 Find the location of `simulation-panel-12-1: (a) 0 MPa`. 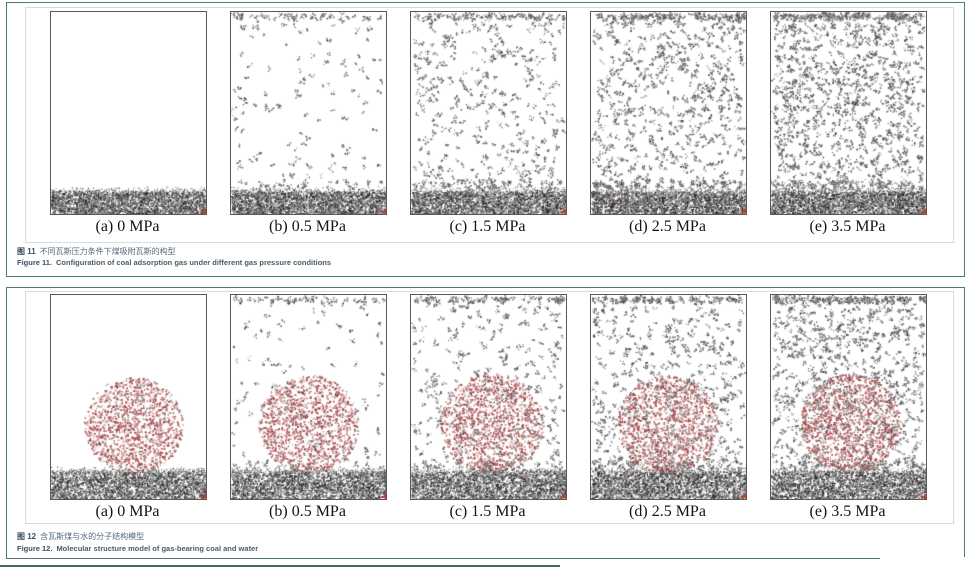

simulation-panel-12-1: (a) 0 MPa is located at coordinates (128, 407).